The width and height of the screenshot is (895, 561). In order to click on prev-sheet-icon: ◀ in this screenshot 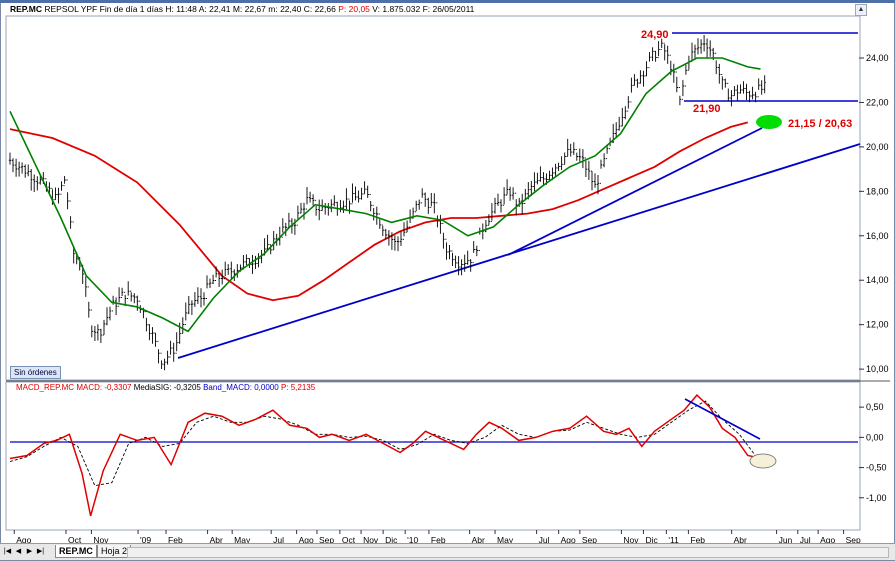, I will do `click(18, 551)`.